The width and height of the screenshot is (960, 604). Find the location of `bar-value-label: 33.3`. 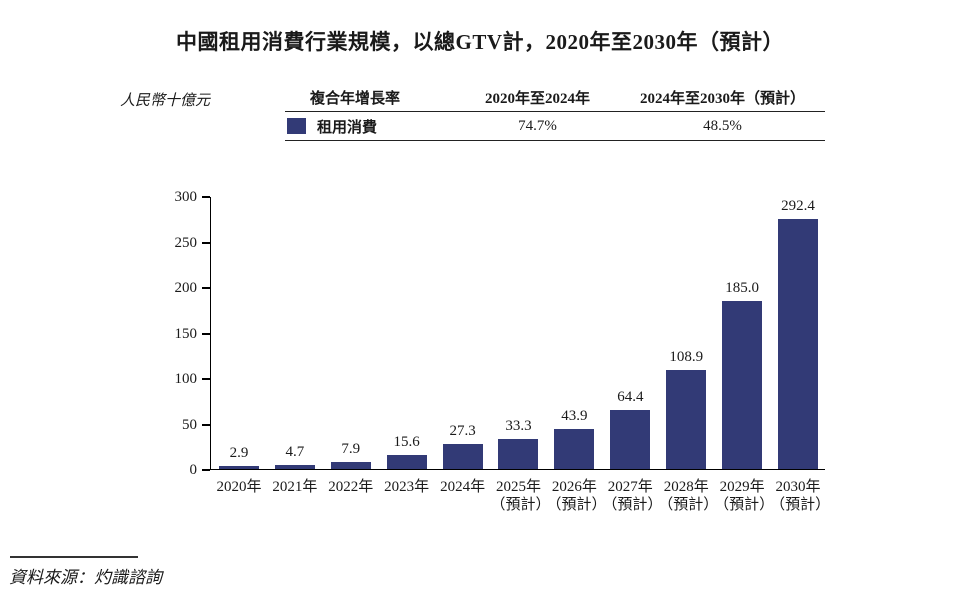

bar-value-label: 33.3 is located at coordinates (518, 425).